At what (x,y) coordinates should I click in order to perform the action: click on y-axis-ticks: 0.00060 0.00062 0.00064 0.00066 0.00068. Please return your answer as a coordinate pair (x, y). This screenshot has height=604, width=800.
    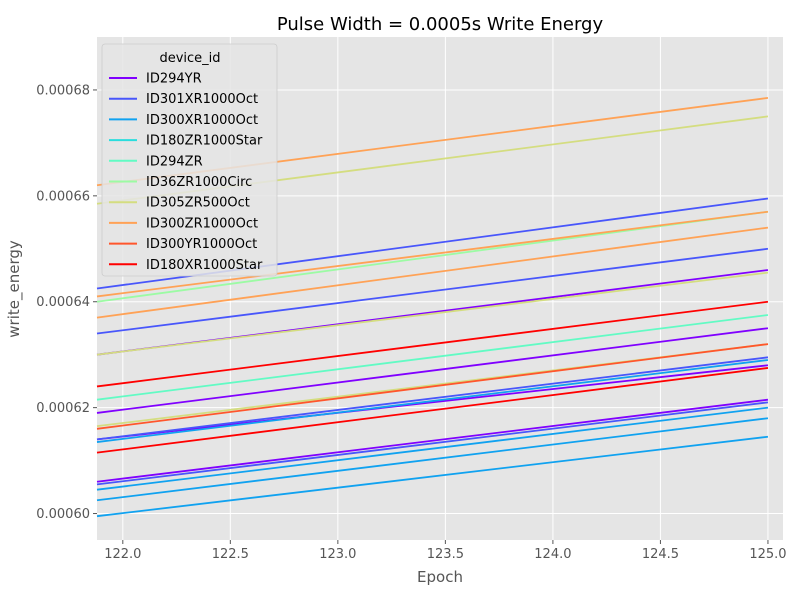
    Looking at the image, I should click on (66, 302).